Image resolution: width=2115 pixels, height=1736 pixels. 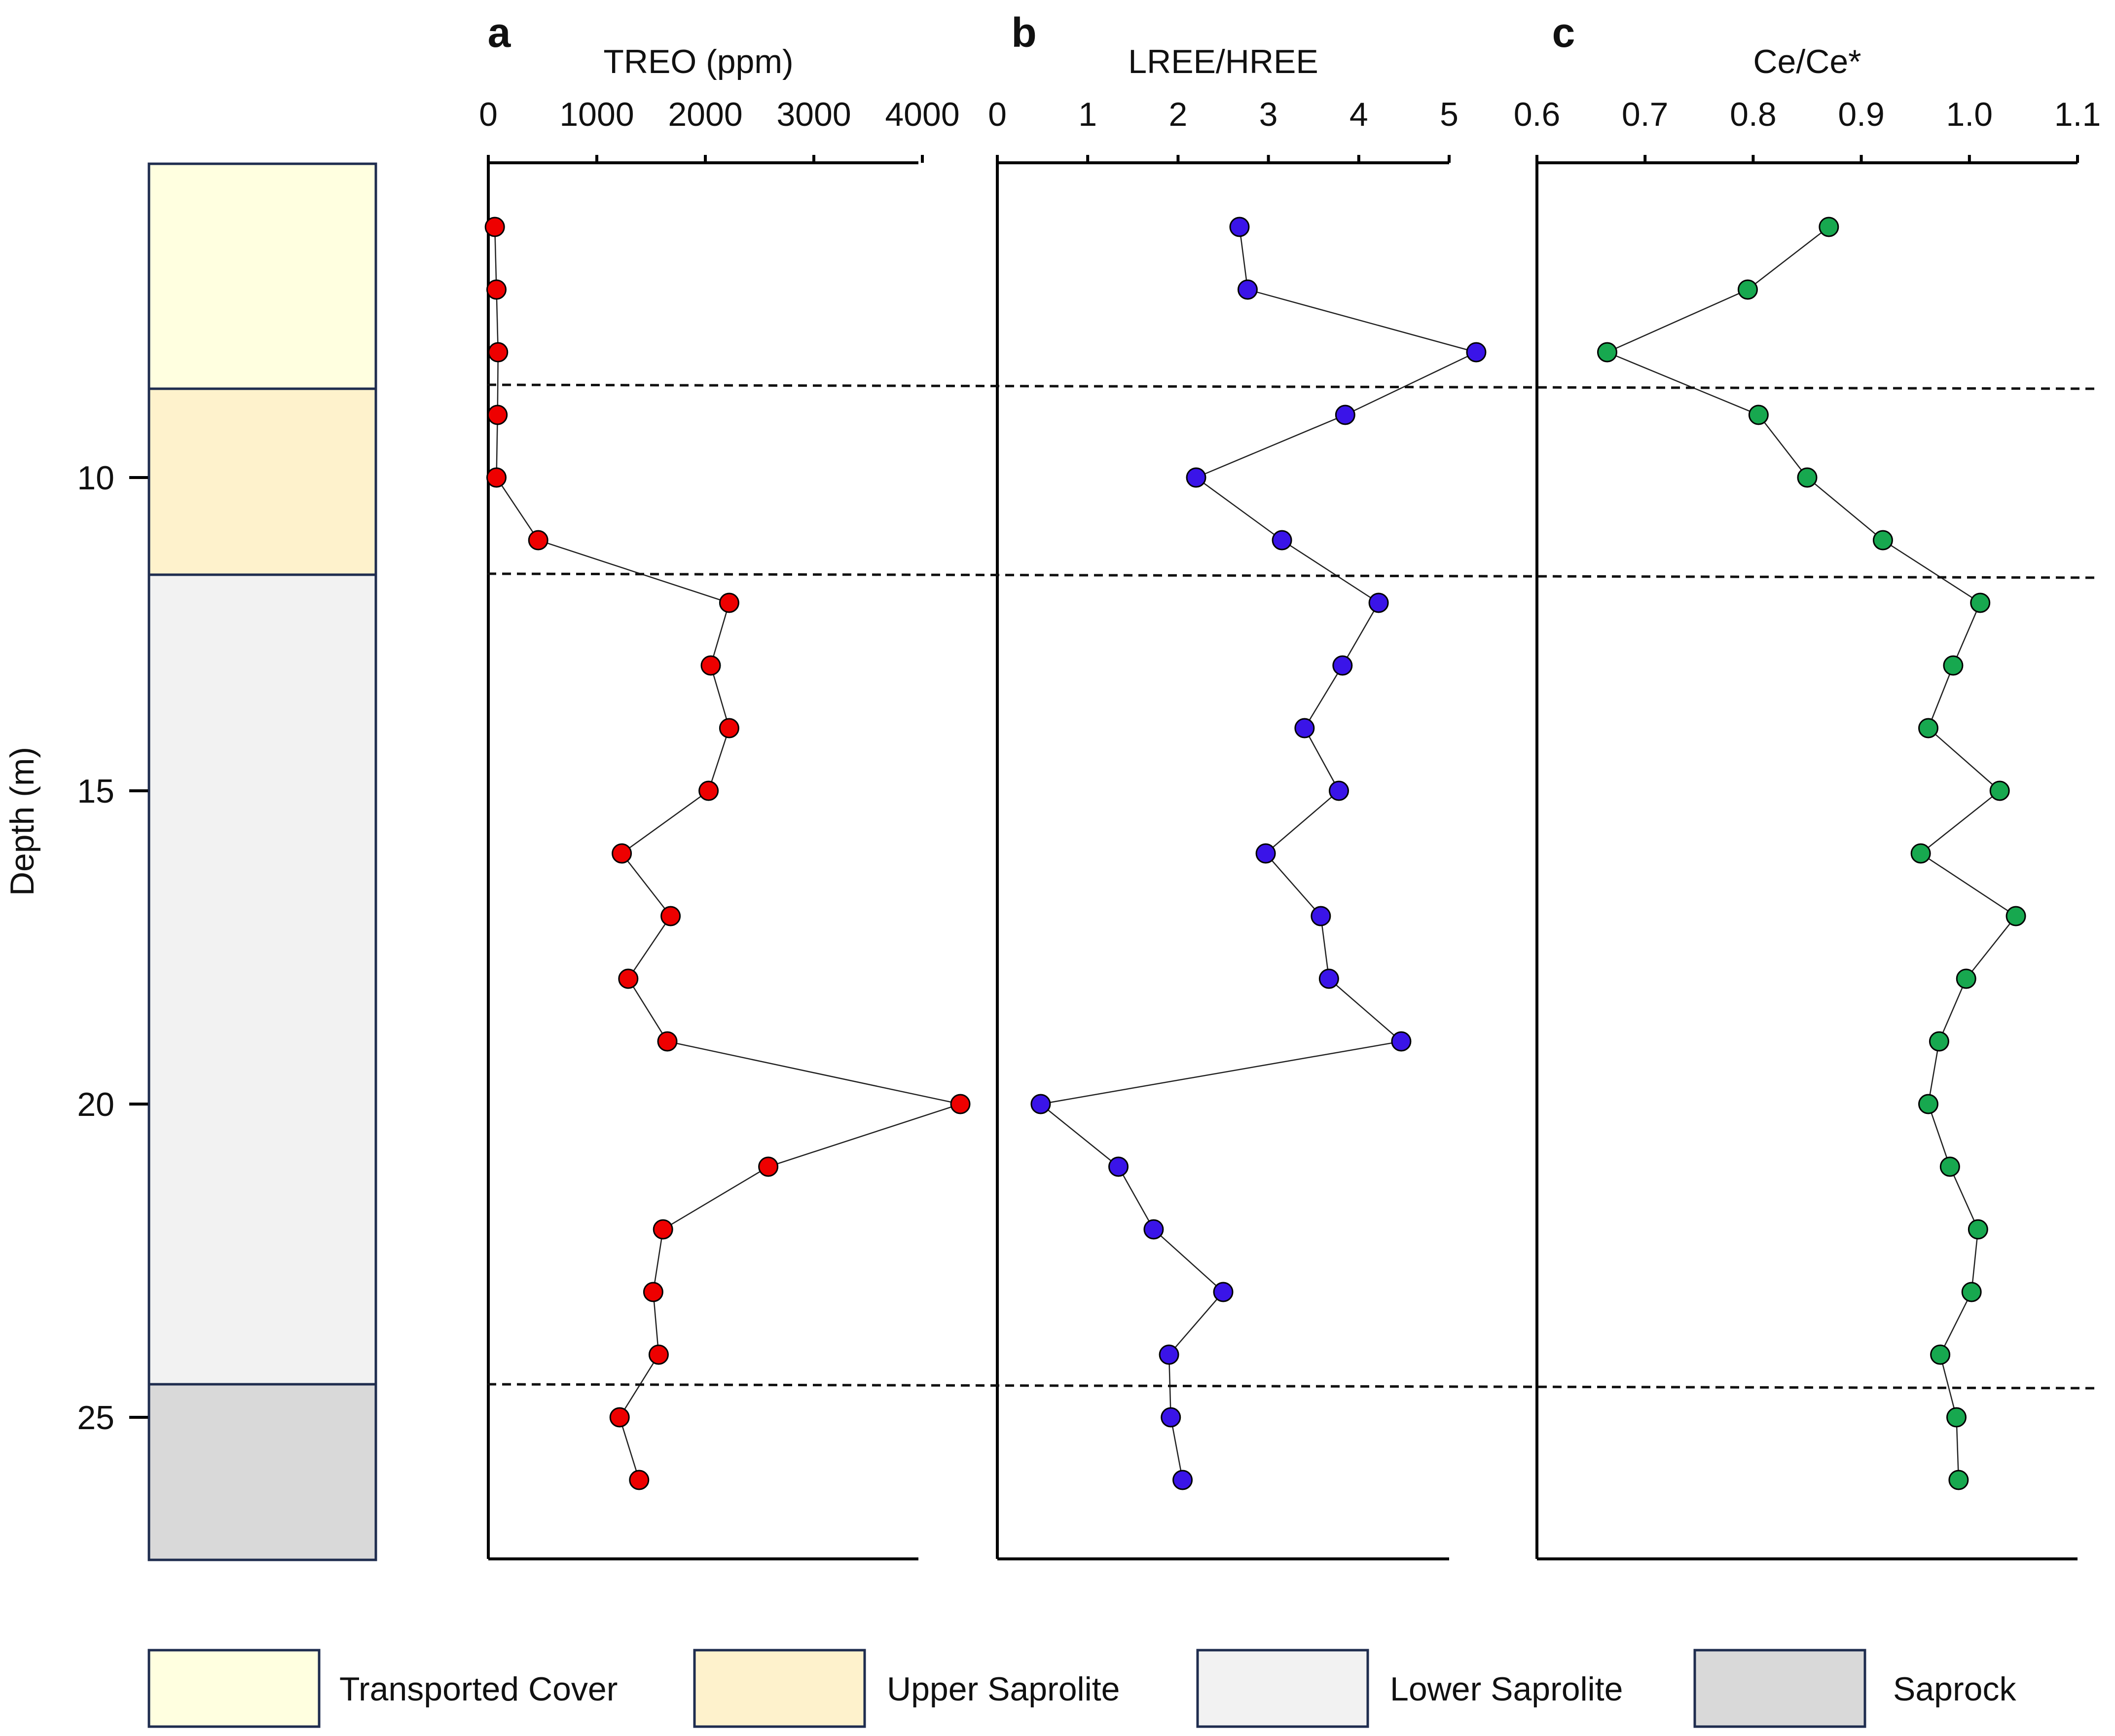 What do you see at coordinates (1268, 114) in the screenshot?
I see `panel-b-tick-label: 3` at bounding box center [1268, 114].